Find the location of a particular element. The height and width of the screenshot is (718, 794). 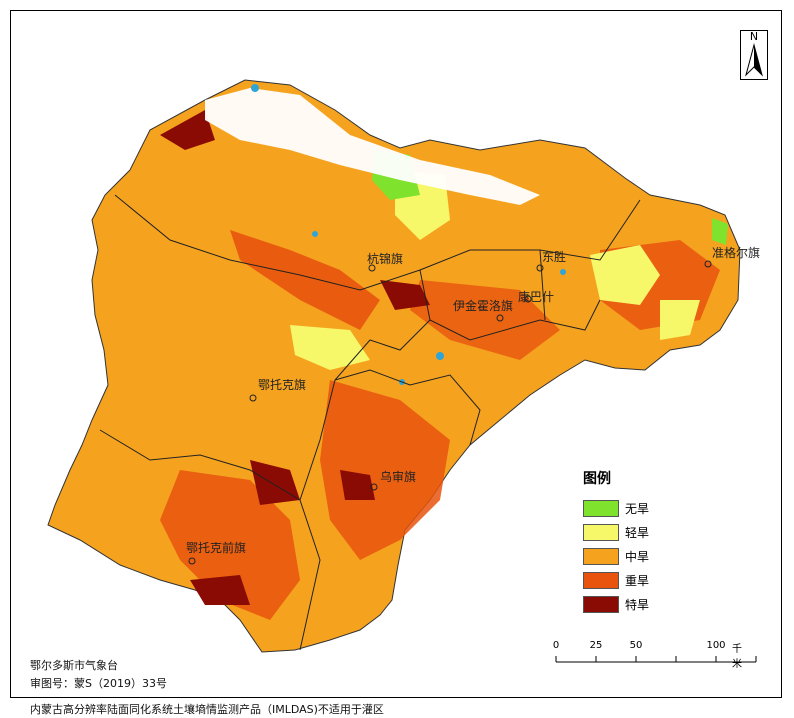

north-label: N is located at coordinates (754, 36).